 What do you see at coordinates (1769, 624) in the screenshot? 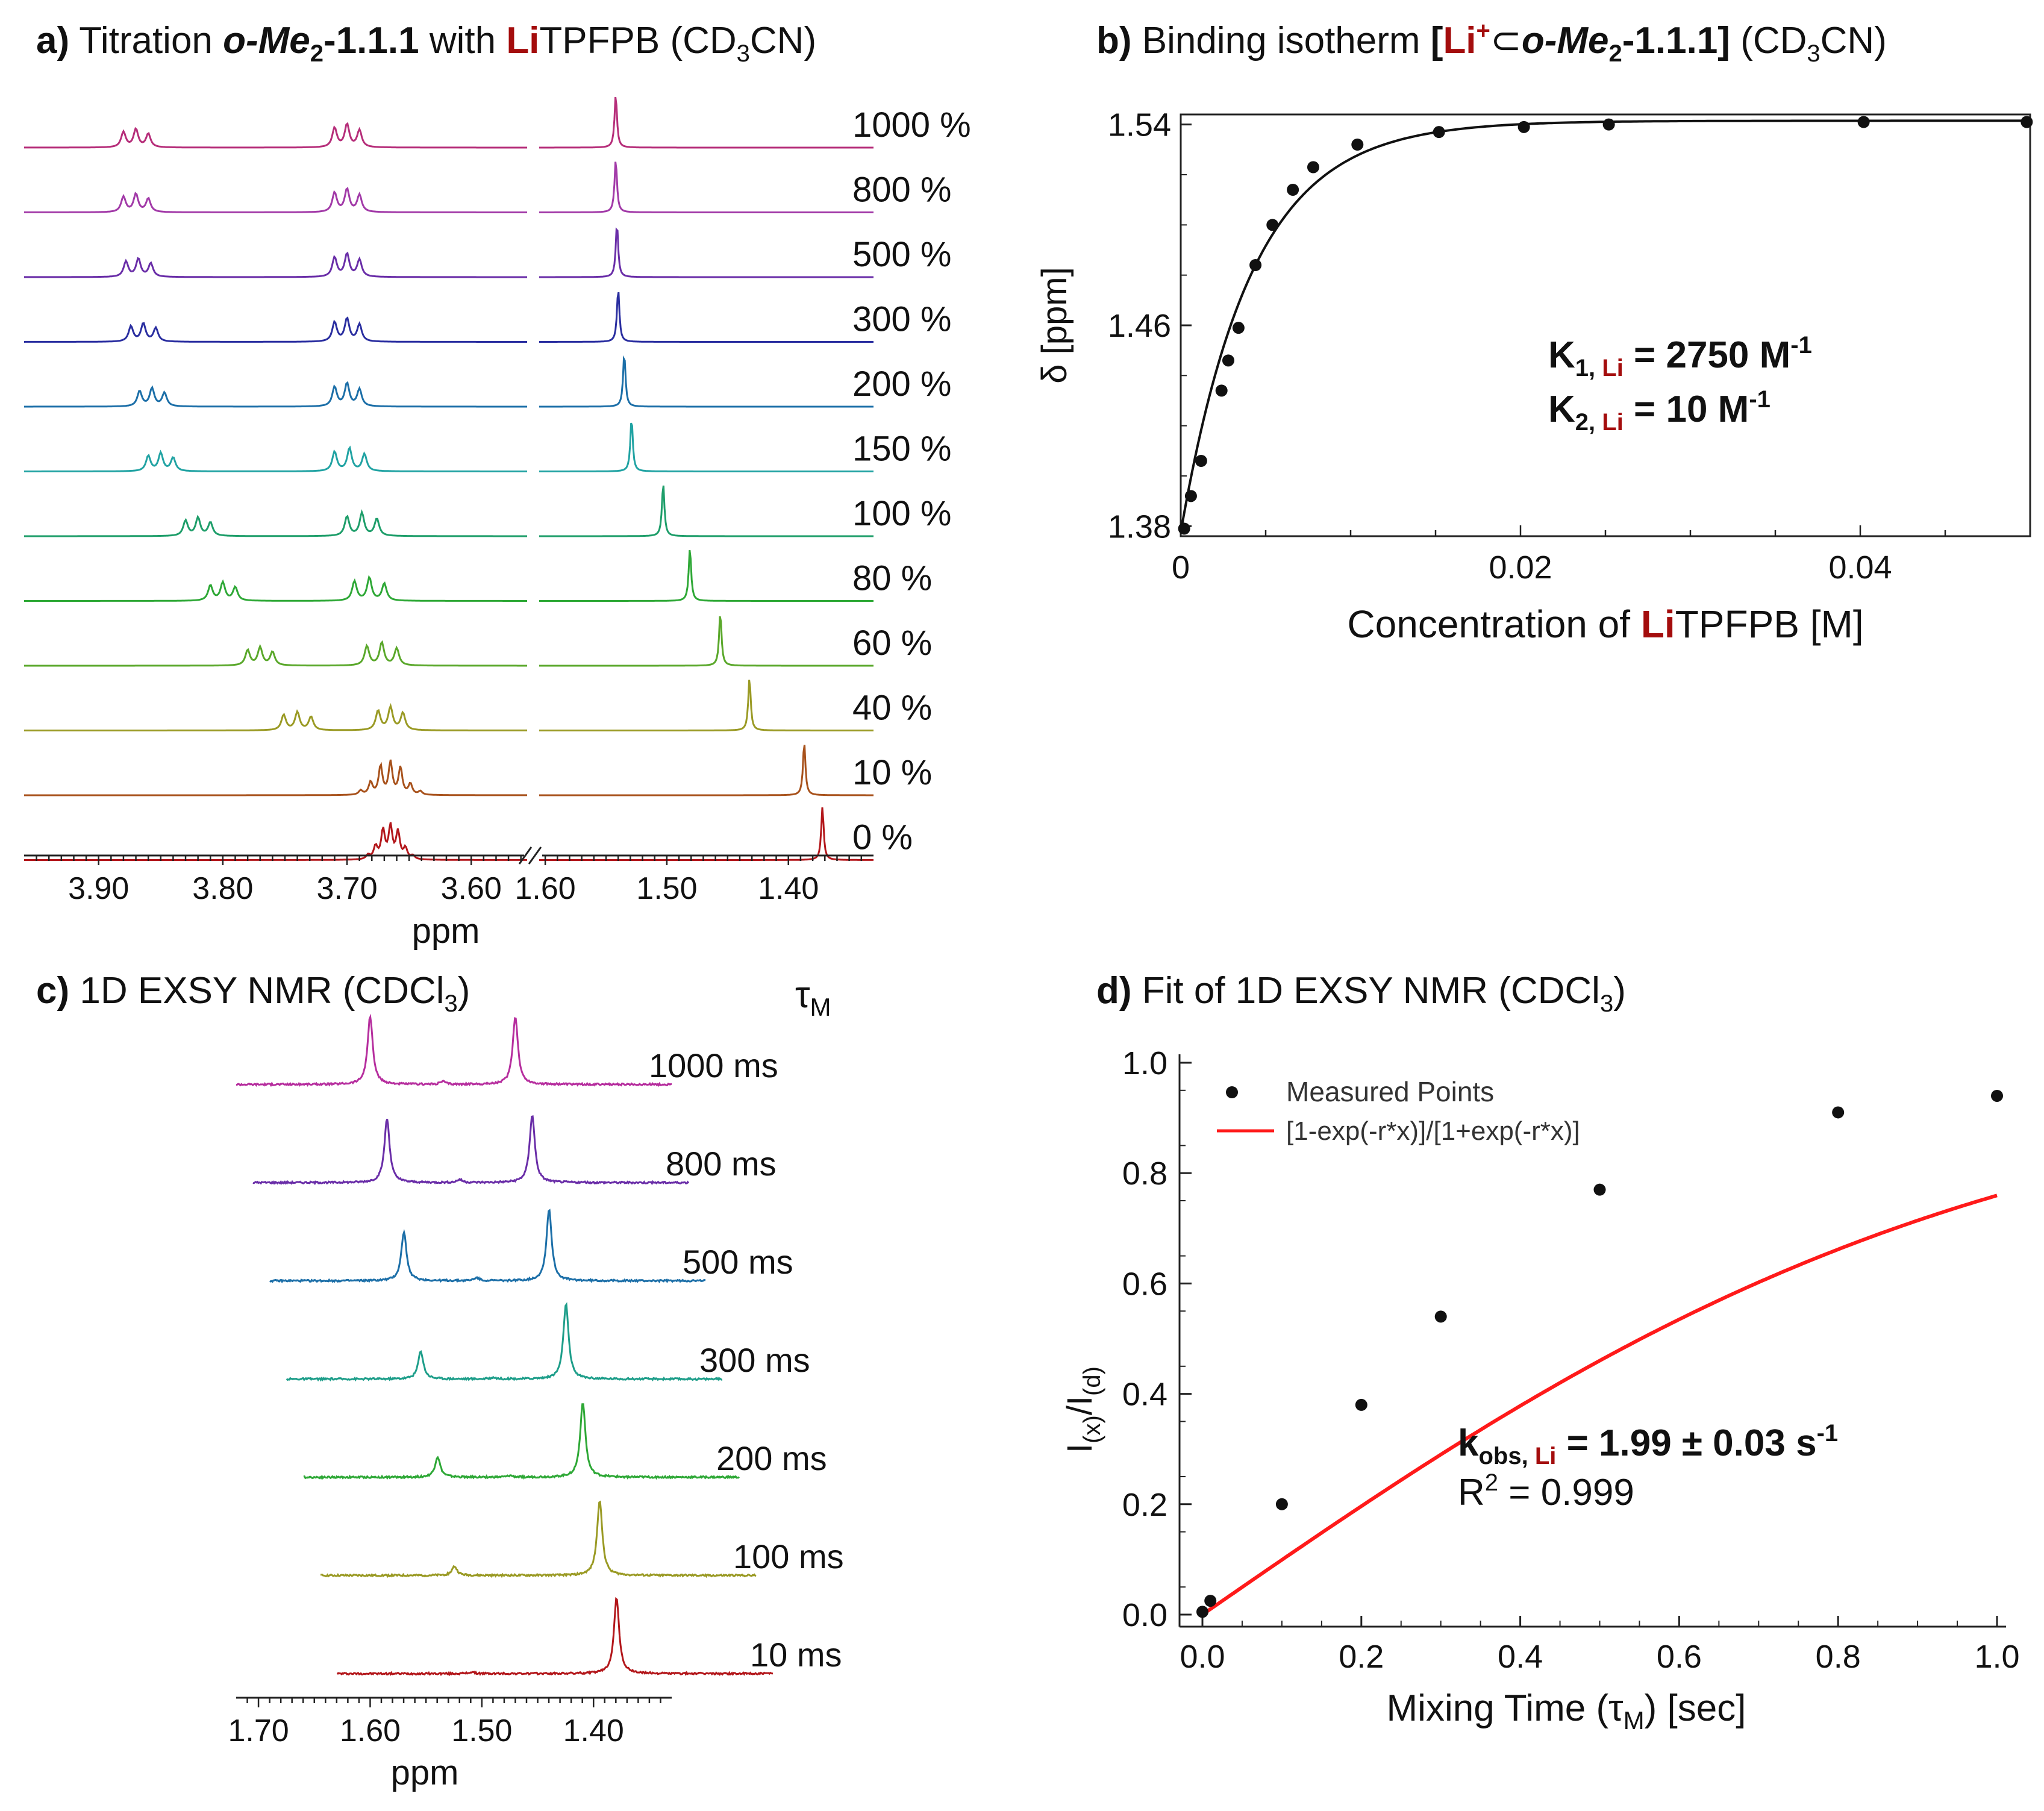
I see `panel-b-x-label-post: TPFPB [M]` at bounding box center [1769, 624].